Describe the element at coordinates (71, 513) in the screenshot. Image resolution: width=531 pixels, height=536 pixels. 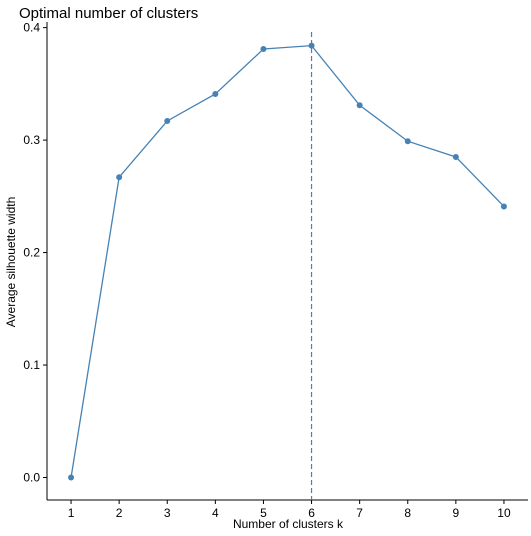
I see `x-tick-label: 1` at that location.